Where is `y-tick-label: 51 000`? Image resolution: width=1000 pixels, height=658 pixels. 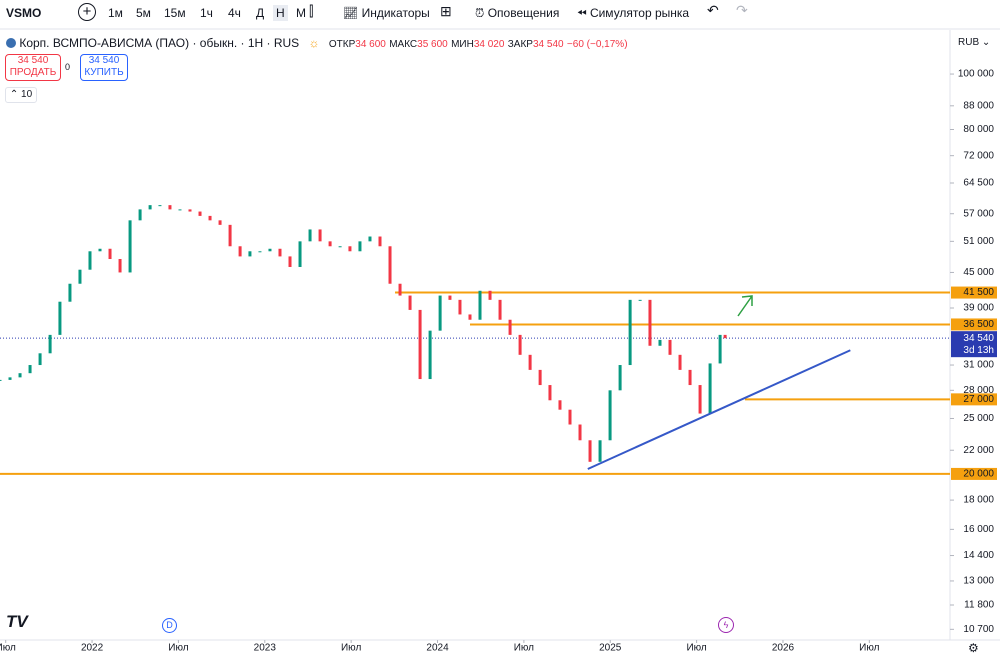 y-tick-label: 51 000 is located at coordinates (978, 241).